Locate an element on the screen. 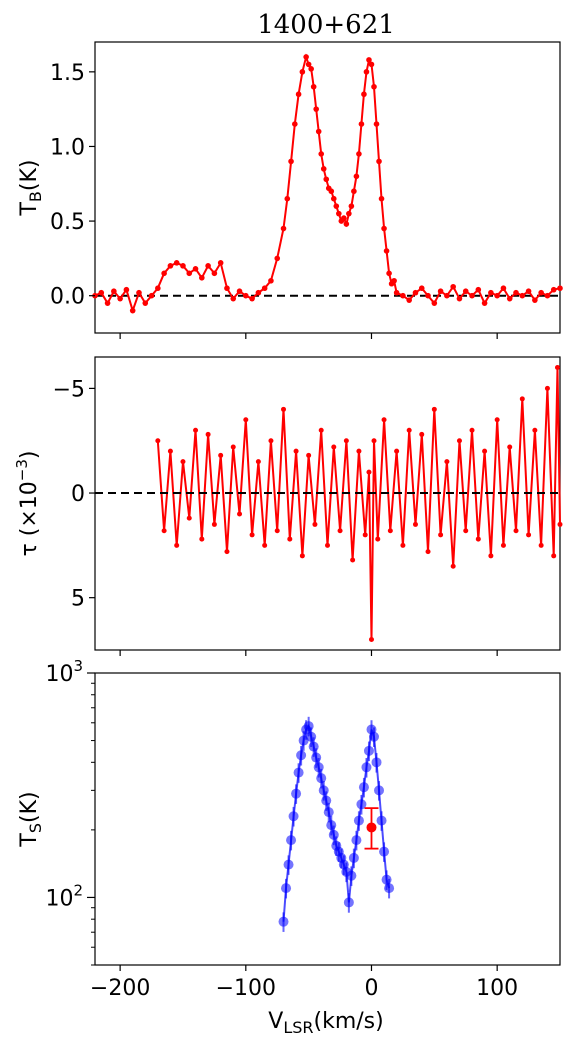 Image resolution: width=575 pixels, height=1040 pixels. chart-title: 1400+621 is located at coordinates (326, 25).